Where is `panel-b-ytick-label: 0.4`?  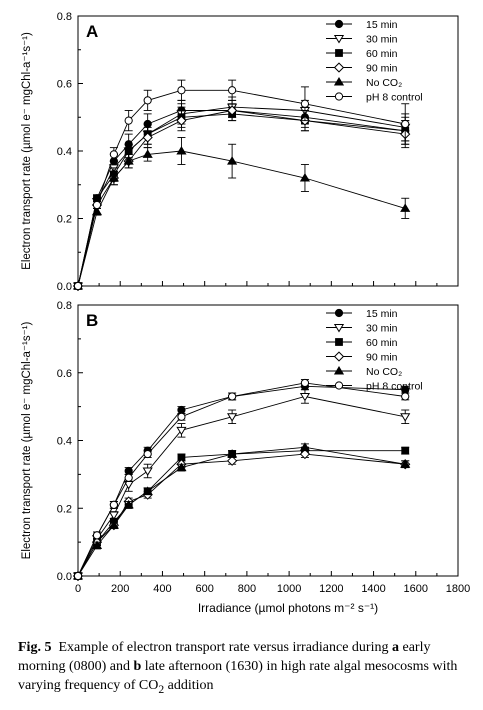 panel-b-ytick-label: 0.4 is located at coordinates (64, 442).